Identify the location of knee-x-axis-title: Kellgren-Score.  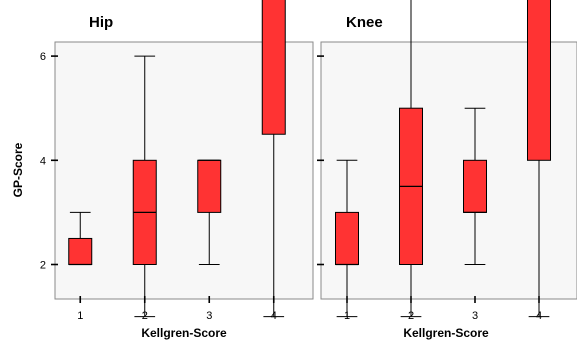
(446, 333).